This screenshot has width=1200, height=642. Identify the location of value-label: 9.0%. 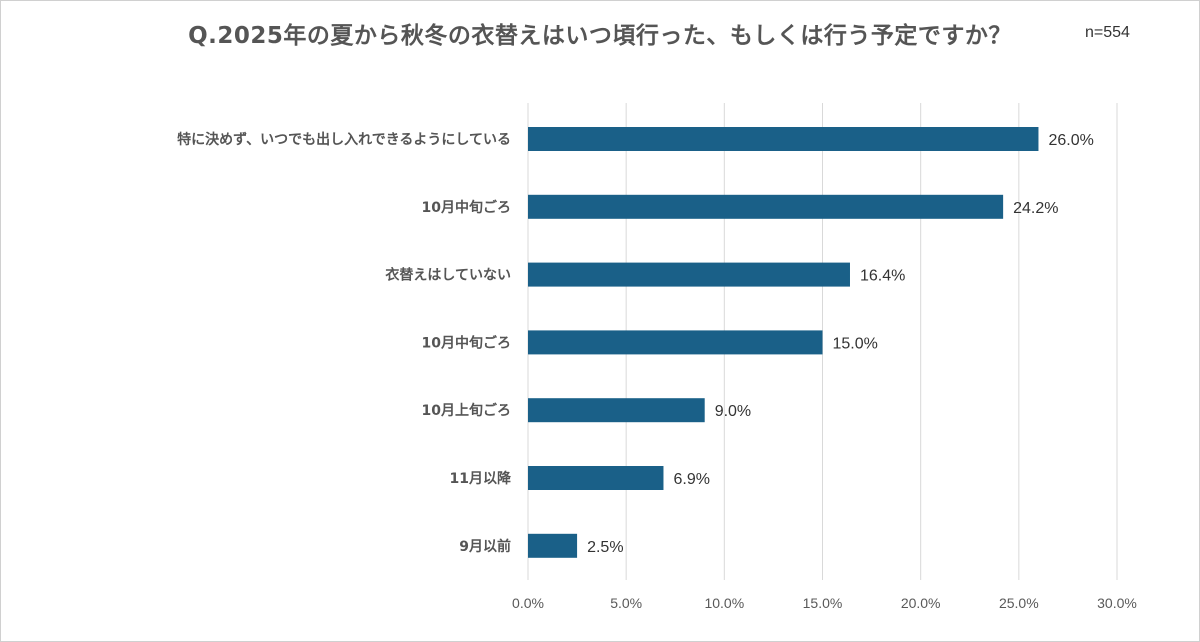
(733, 411).